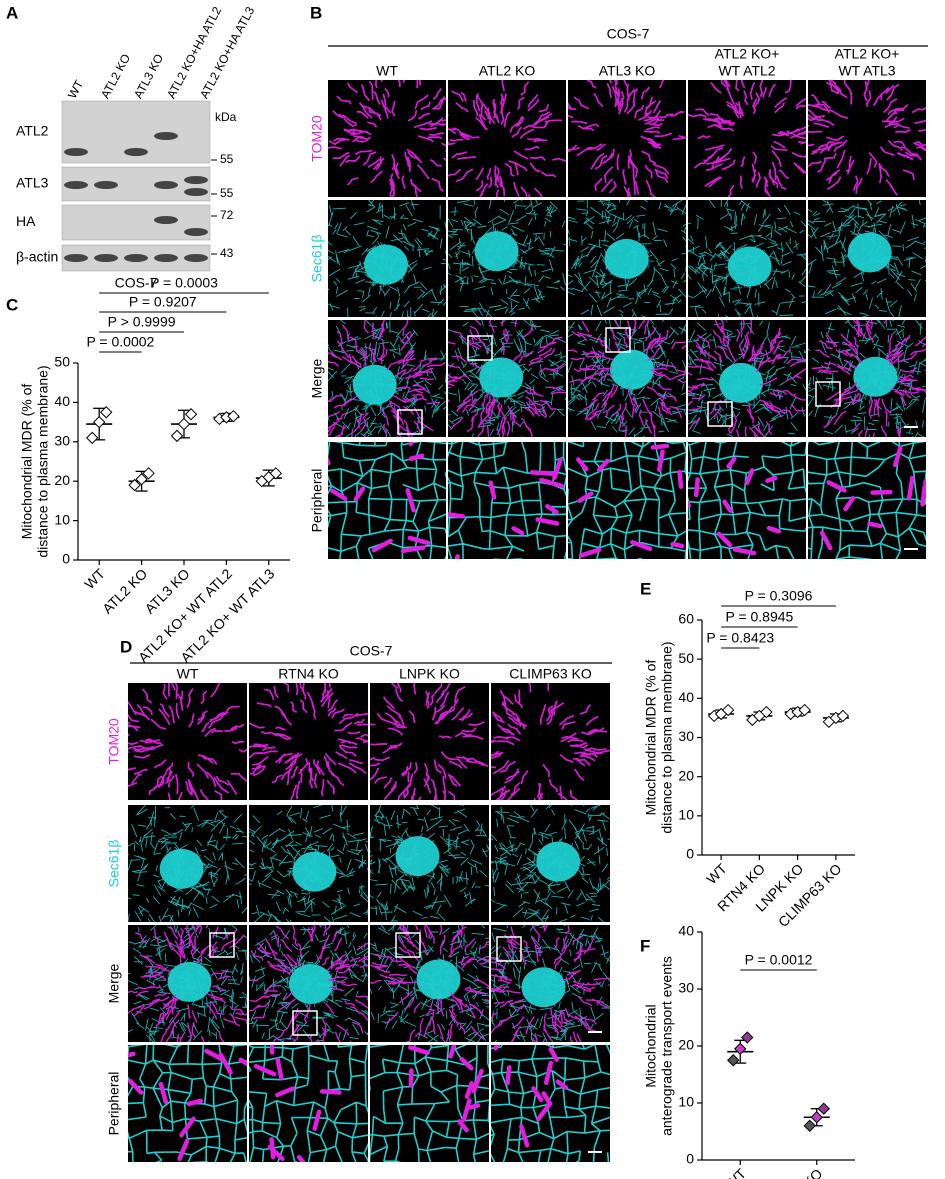 The image size is (945, 1179). I want to click on column-header: ATL3 KO, so click(627, 71).